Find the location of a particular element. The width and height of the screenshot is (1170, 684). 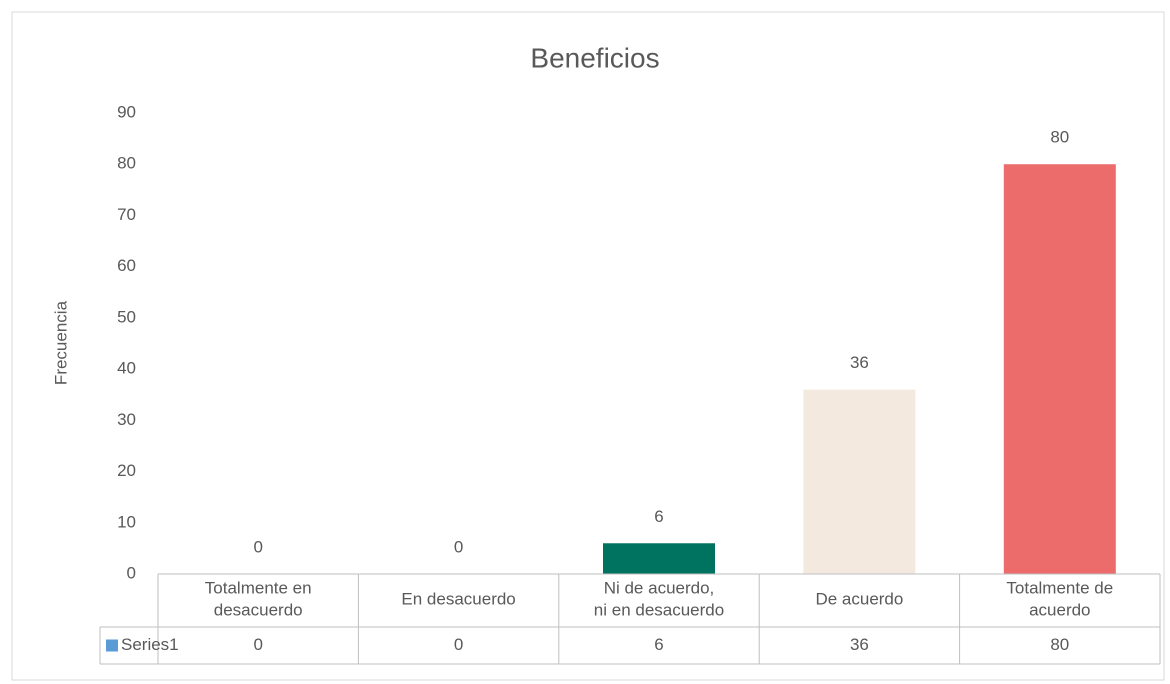

chart-title: Beneficios is located at coordinates (594, 57).